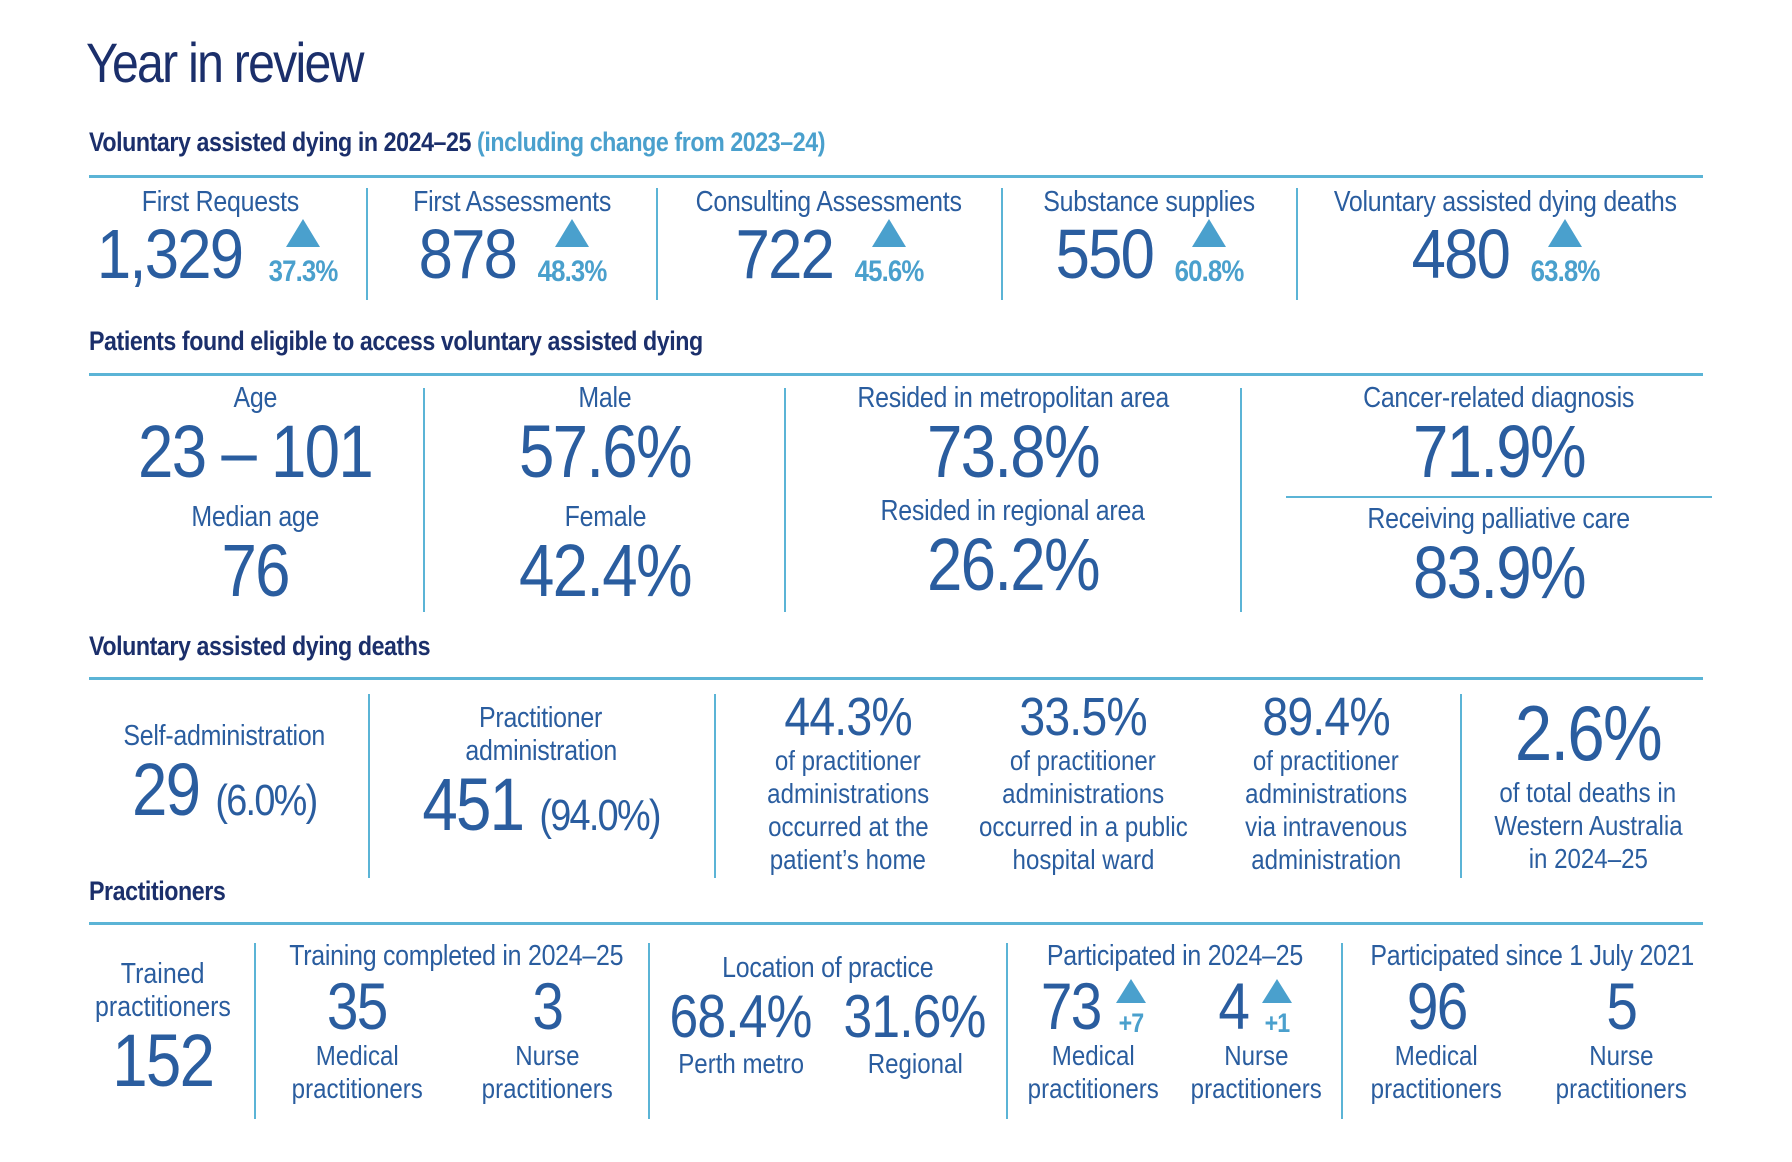  I want to click on total-deaths-value: 2.6%, so click(1588, 733).